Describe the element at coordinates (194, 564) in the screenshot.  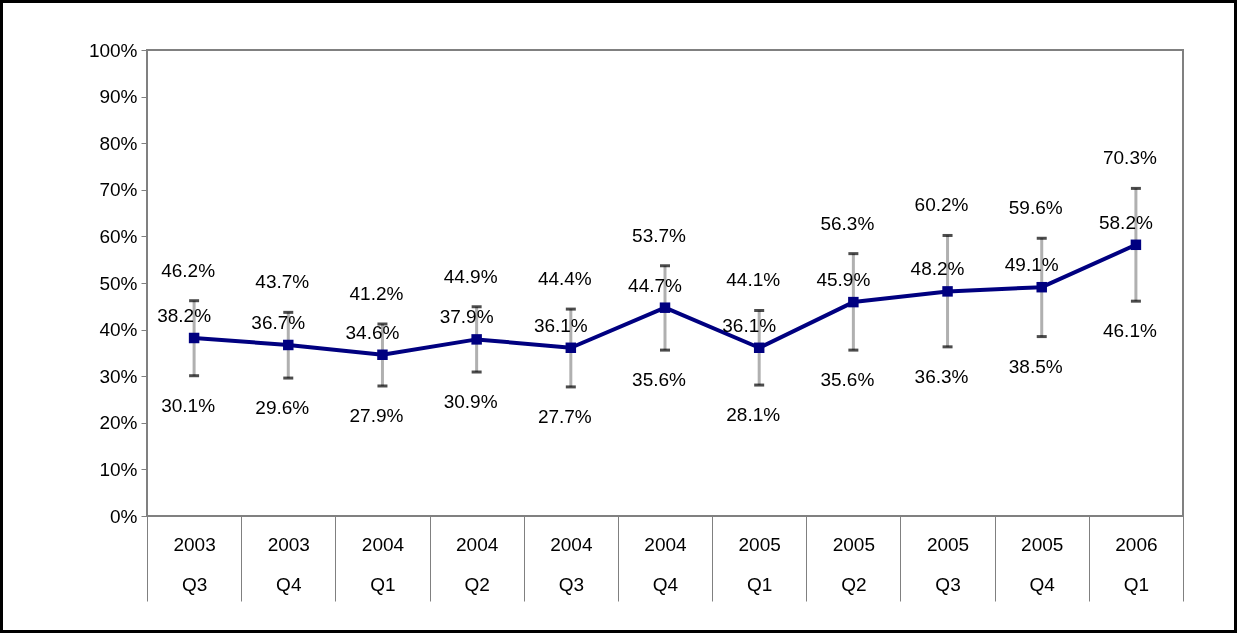
I see `x-tick-label: 2003 Q3` at that location.